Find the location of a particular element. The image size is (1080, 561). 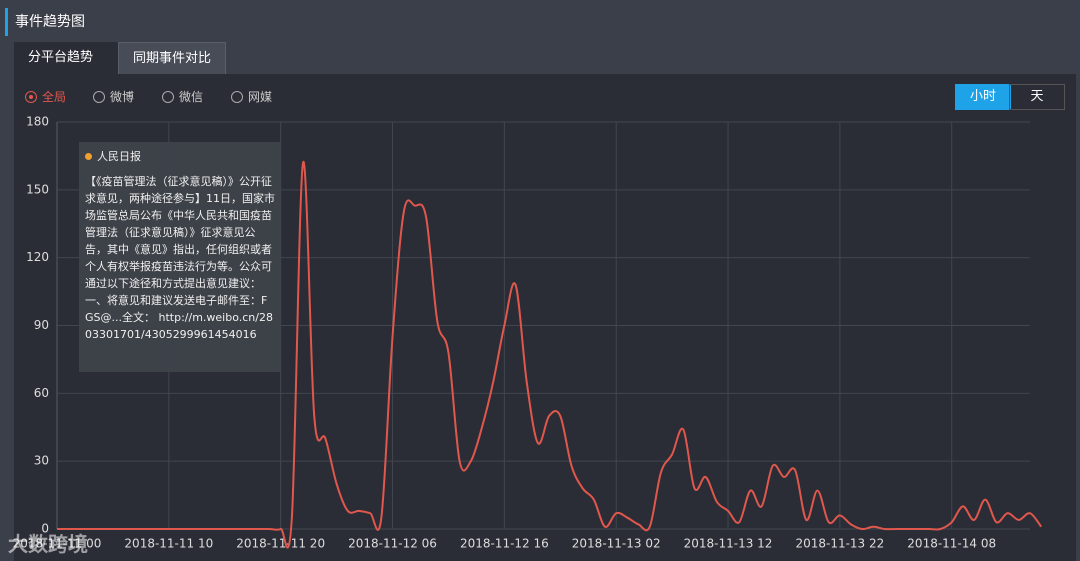

x-tick-label: 2018-11-13 22 is located at coordinates (839, 544).